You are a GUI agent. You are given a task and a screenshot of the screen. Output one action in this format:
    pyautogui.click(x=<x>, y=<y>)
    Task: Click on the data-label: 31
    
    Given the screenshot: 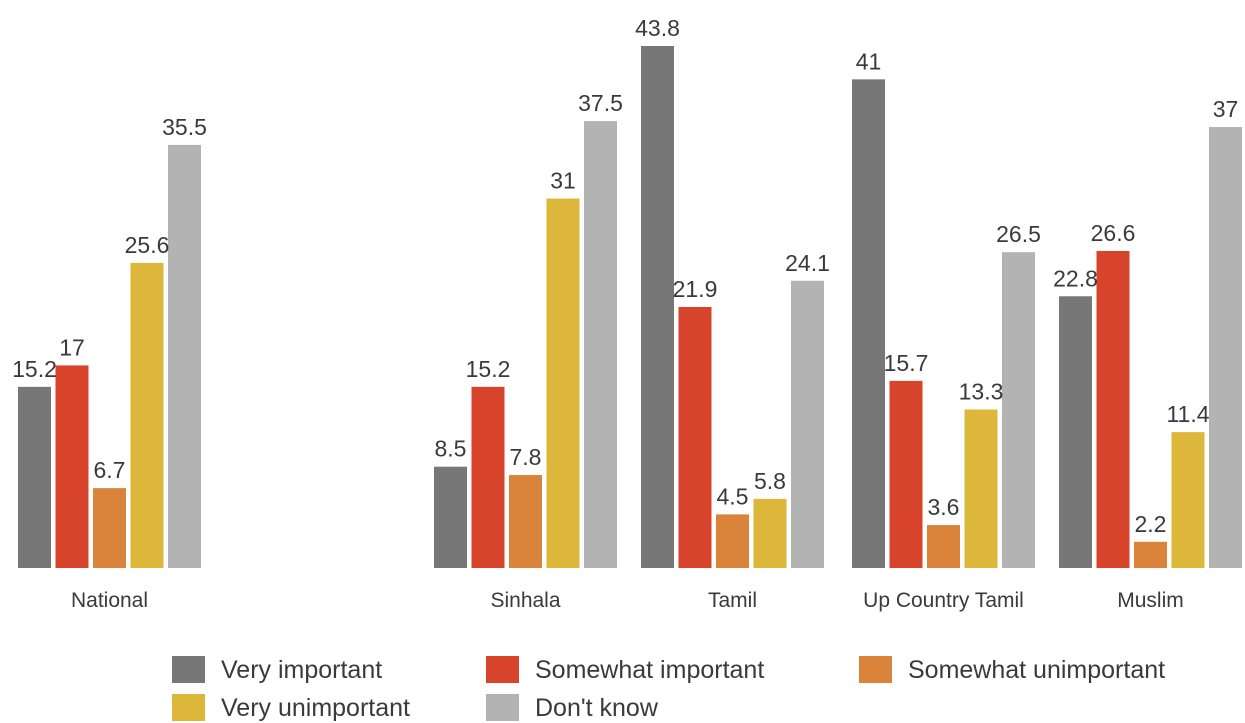 What is the action you would take?
    pyautogui.click(x=563, y=181)
    